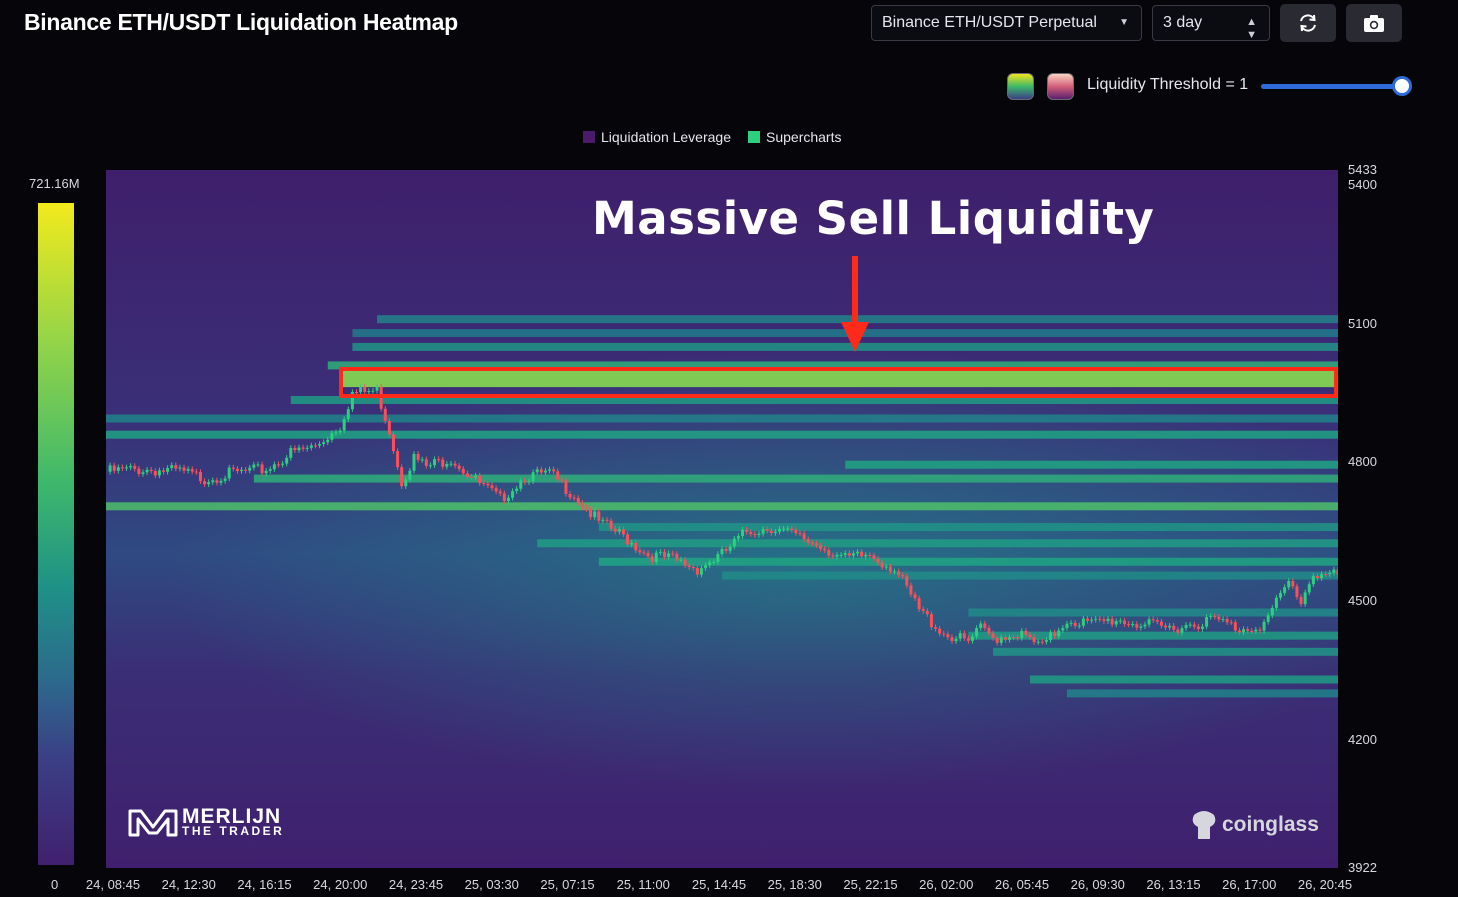 This screenshot has width=1458, height=897. I want to click on y-tick-label: 4500, so click(1362, 600).